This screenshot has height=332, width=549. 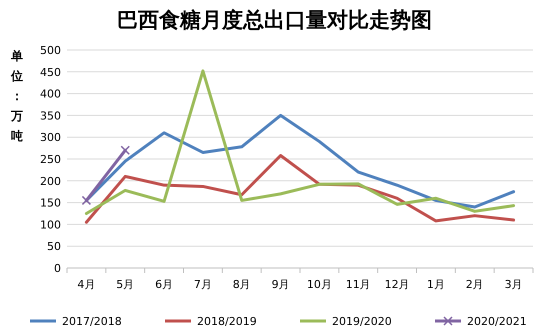 What do you see at coordinates (397, 284) in the screenshot?
I see `x-tick-label: 12月` at bounding box center [397, 284].